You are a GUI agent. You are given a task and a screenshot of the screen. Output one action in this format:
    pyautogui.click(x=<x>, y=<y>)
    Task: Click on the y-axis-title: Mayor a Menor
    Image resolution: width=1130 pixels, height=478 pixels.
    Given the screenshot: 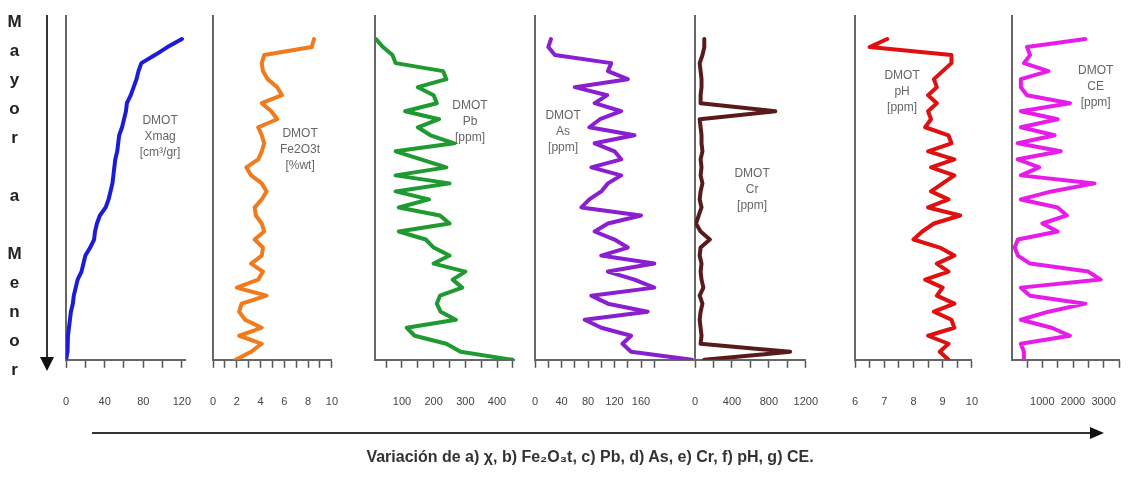 What is the action you would take?
    pyautogui.click(x=14, y=200)
    